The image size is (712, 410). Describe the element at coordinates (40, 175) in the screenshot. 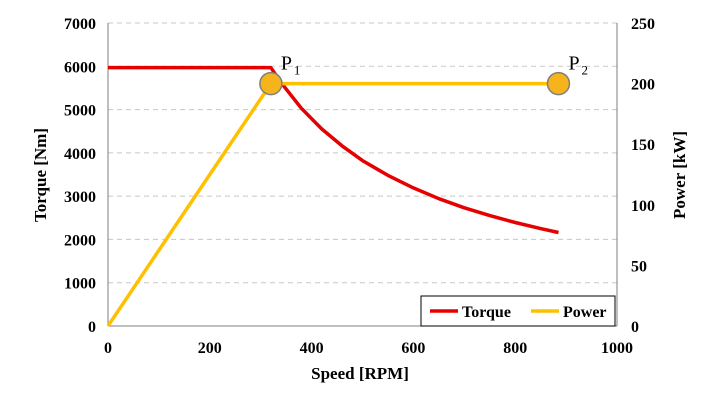

I see `y-axis-title-left: Torque [Nm]` at that location.